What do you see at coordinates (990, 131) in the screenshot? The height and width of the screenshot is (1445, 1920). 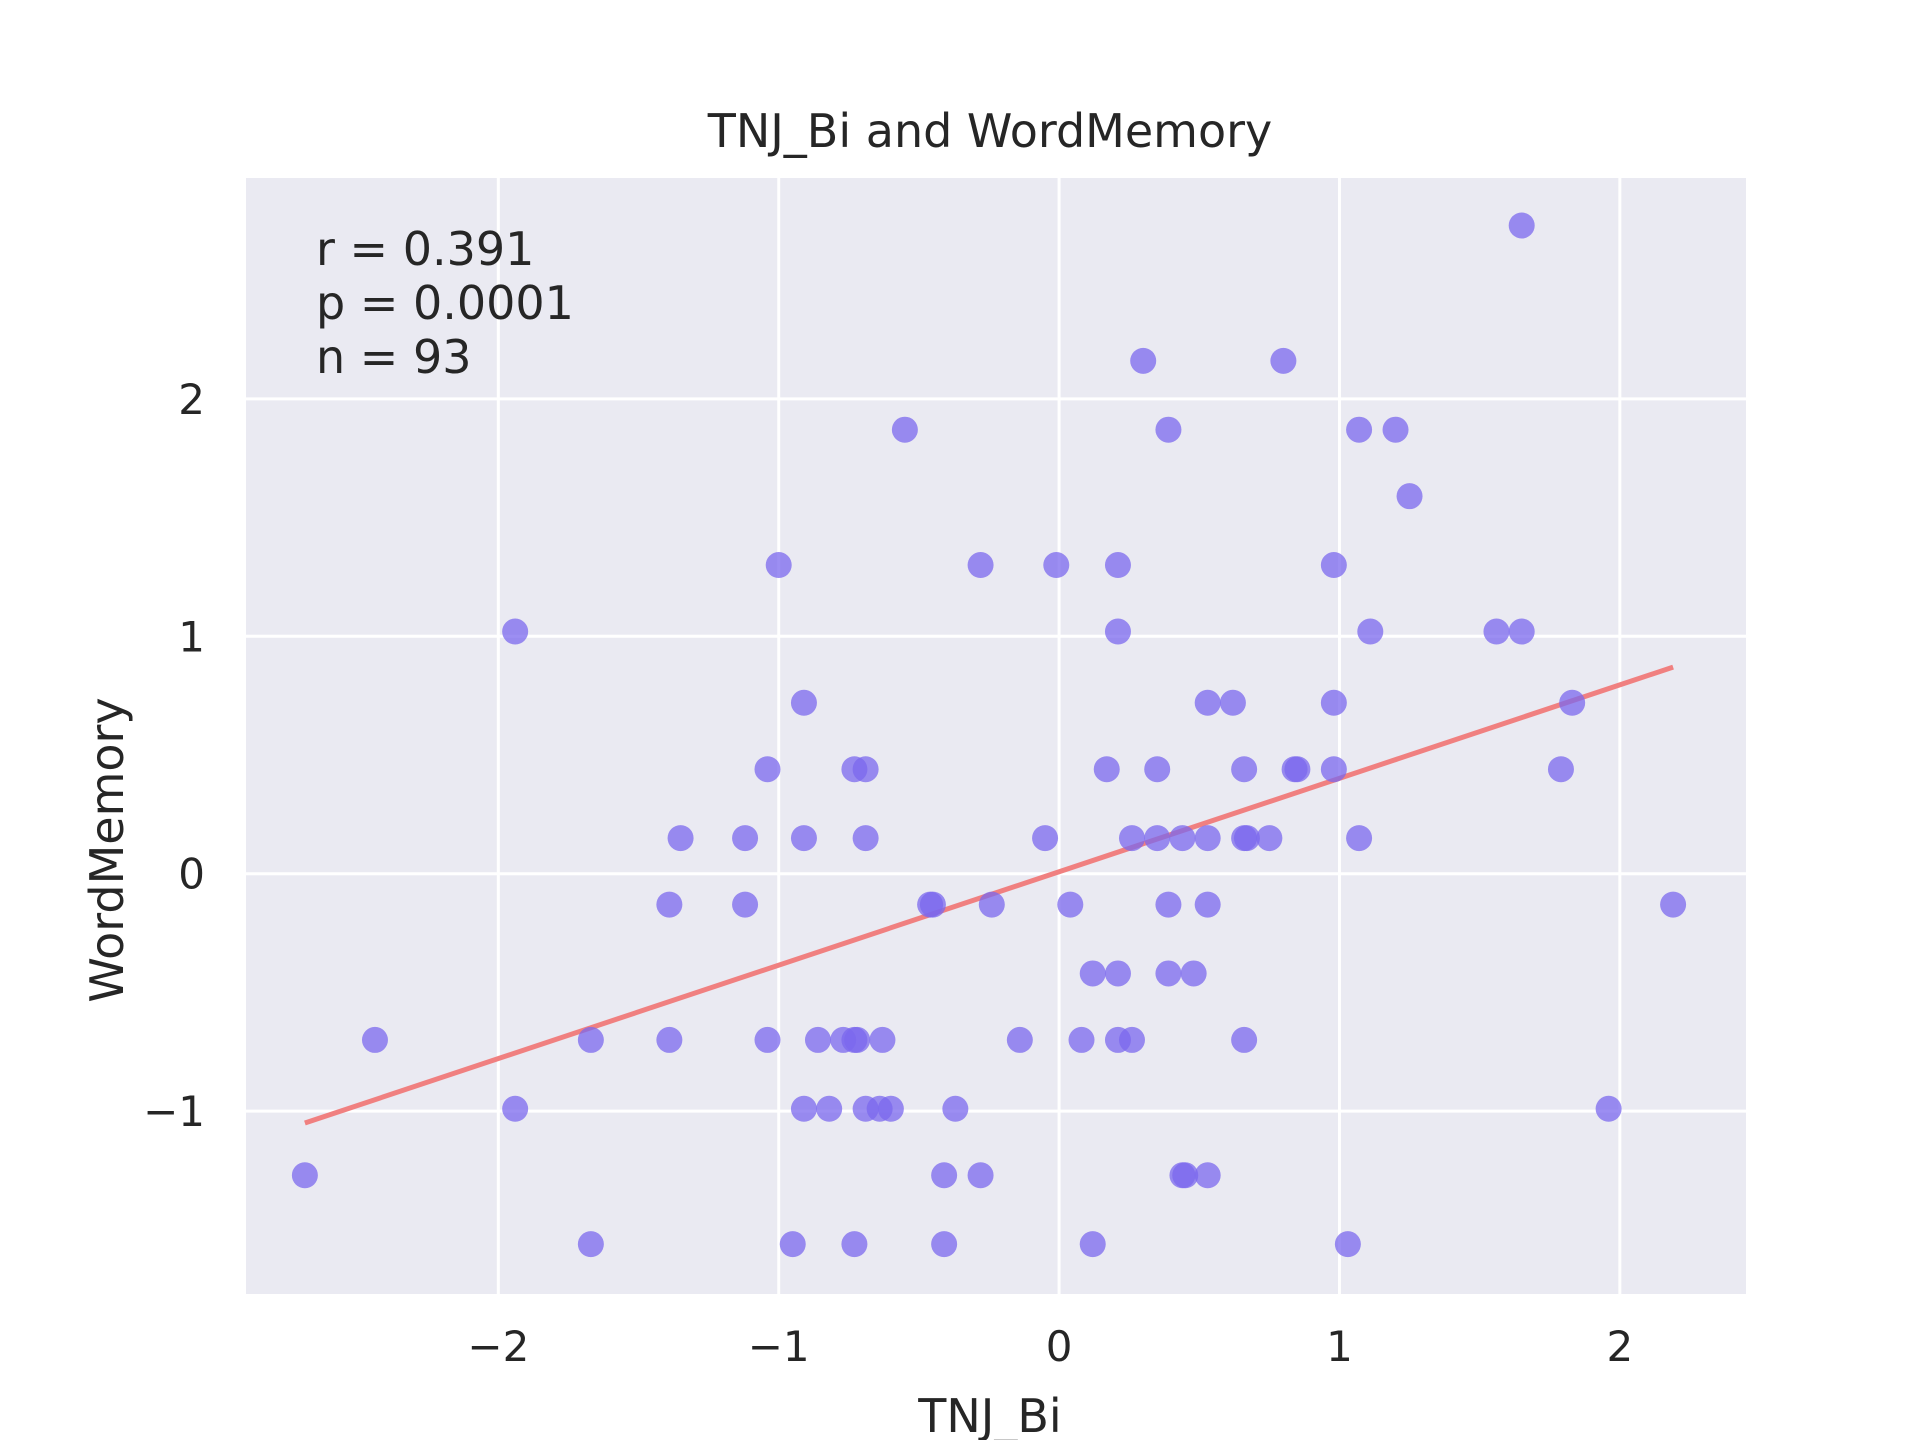 I see `chart-title: TNJ_Bi and WordMemory` at bounding box center [990, 131].